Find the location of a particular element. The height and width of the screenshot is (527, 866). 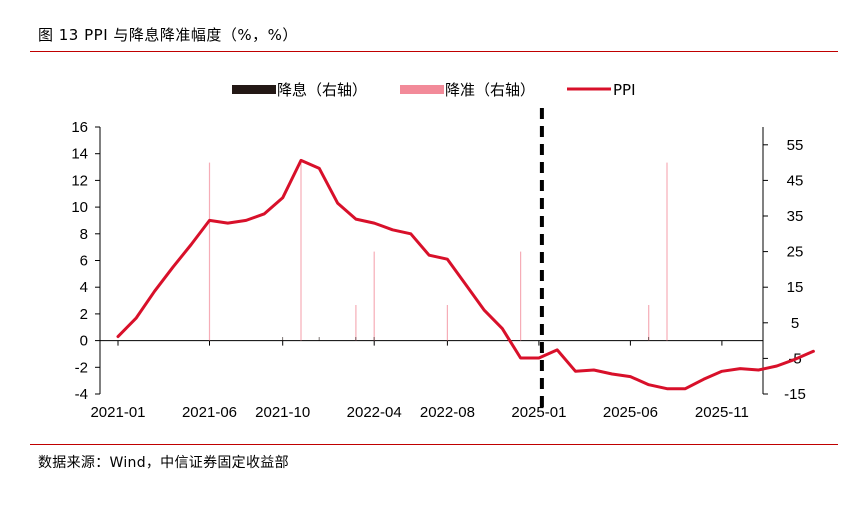

bottom-divider-rule is located at coordinates (434, 444).